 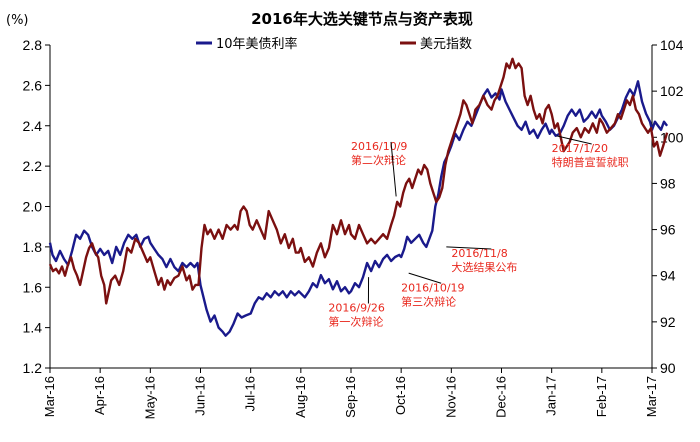 What do you see at coordinates (334, 44) in the screenshot?
I see `legend: 10年美债利率 美元指数` at bounding box center [334, 44].